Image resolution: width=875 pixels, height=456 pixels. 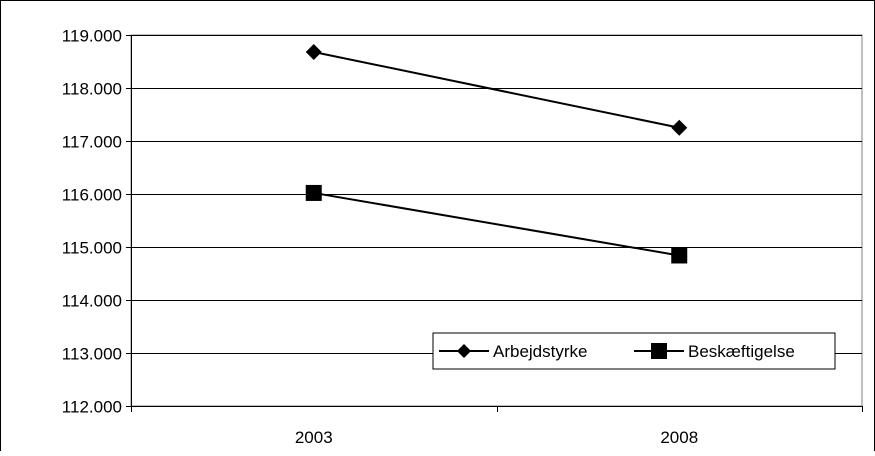 What do you see at coordinates (659, 351) in the screenshot?
I see `legend-marker-square` at bounding box center [659, 351].